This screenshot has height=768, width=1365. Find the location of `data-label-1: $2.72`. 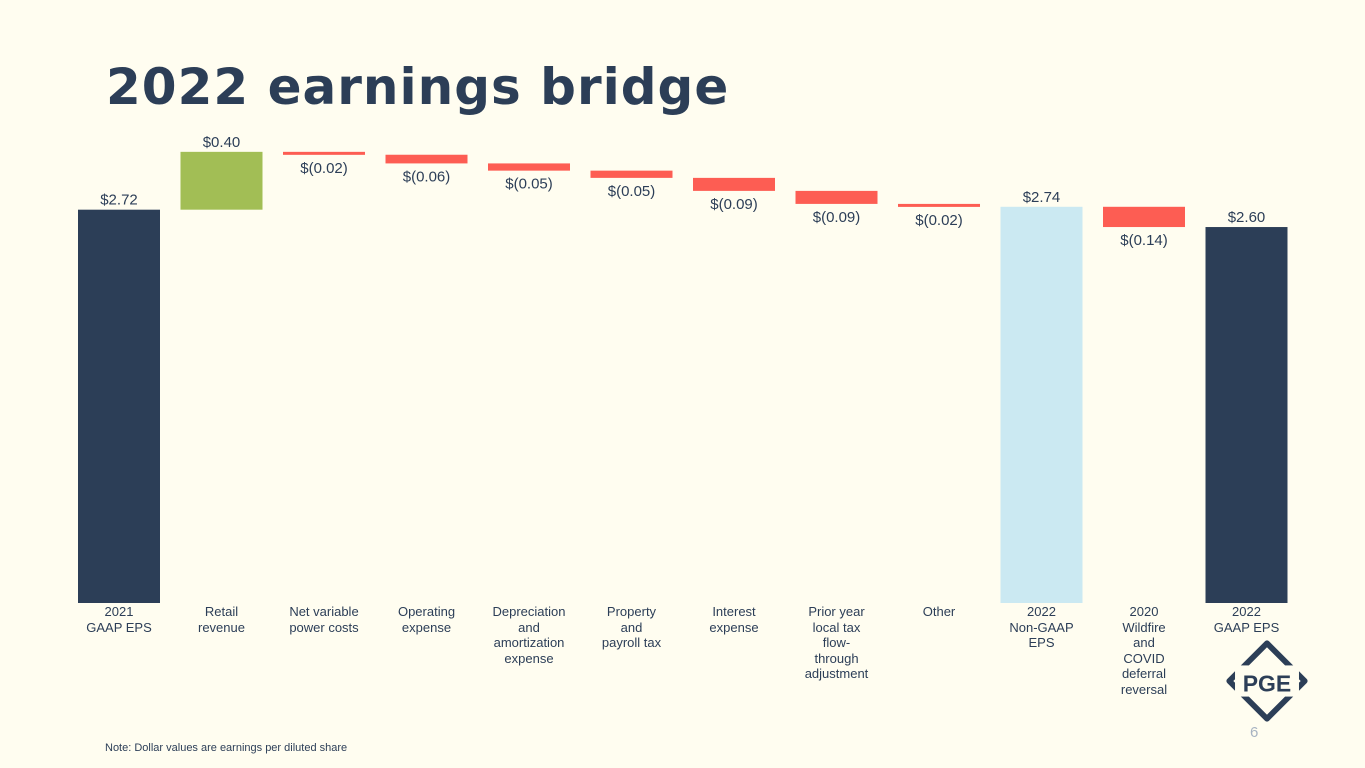

data-label-1: $2.72 is located at coordinates (119, 200).